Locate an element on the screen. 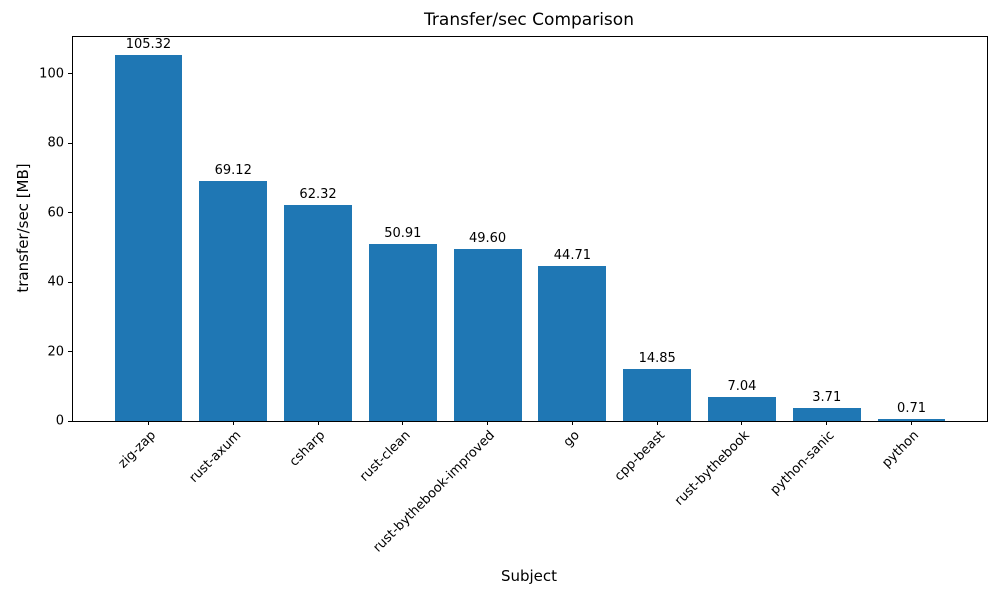  bar-value-label: 62.32 is located at coordinates (318, 194).